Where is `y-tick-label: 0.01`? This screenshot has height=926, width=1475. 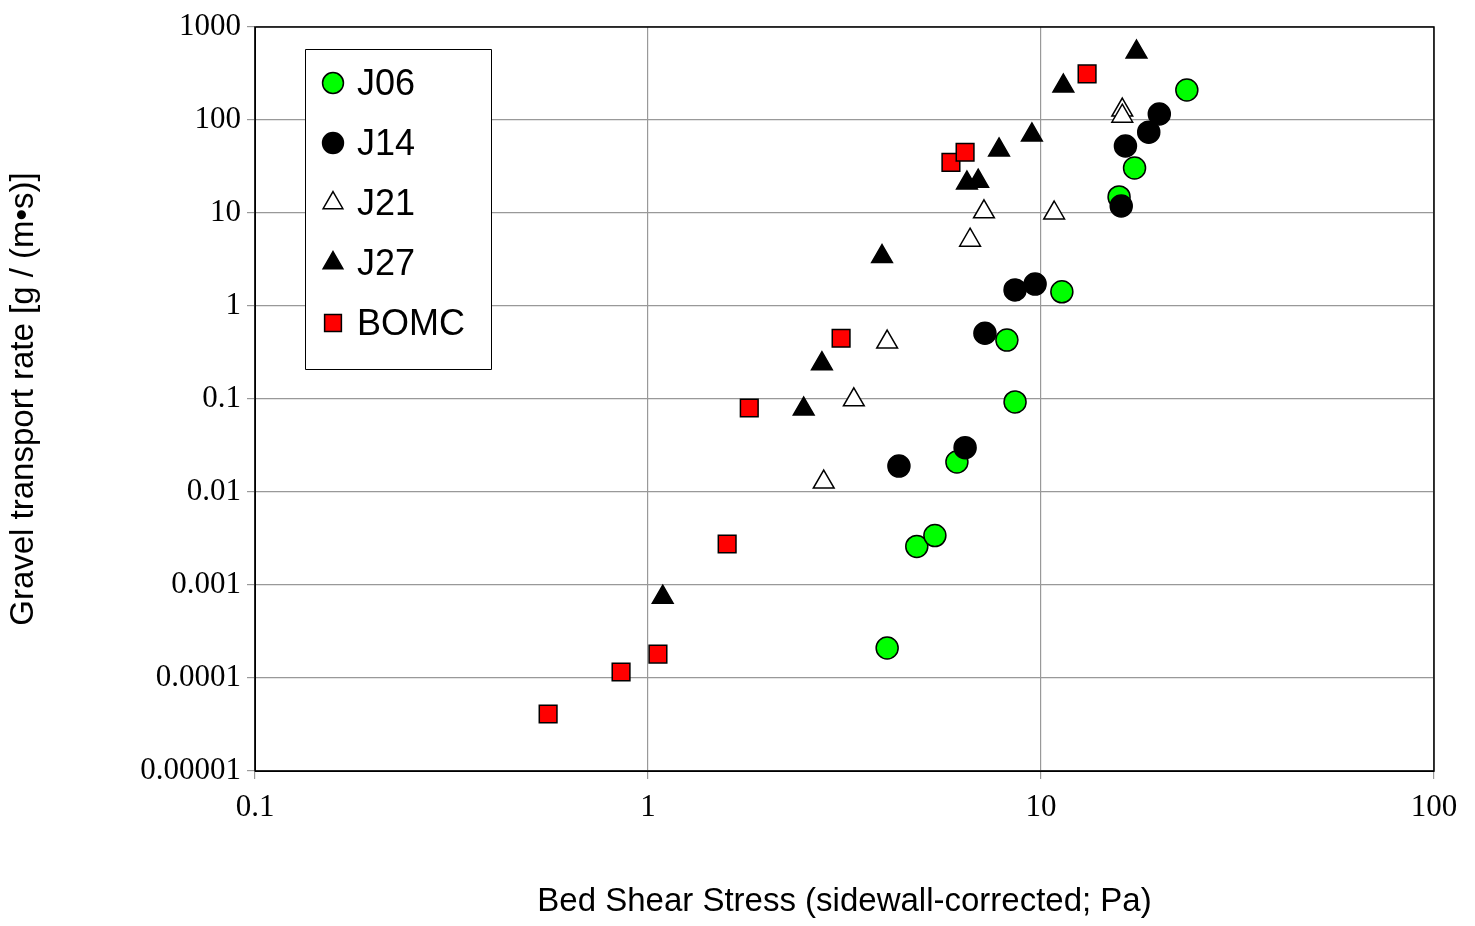 y-tick-label: 0.01 is located at coordinates (213, 490).